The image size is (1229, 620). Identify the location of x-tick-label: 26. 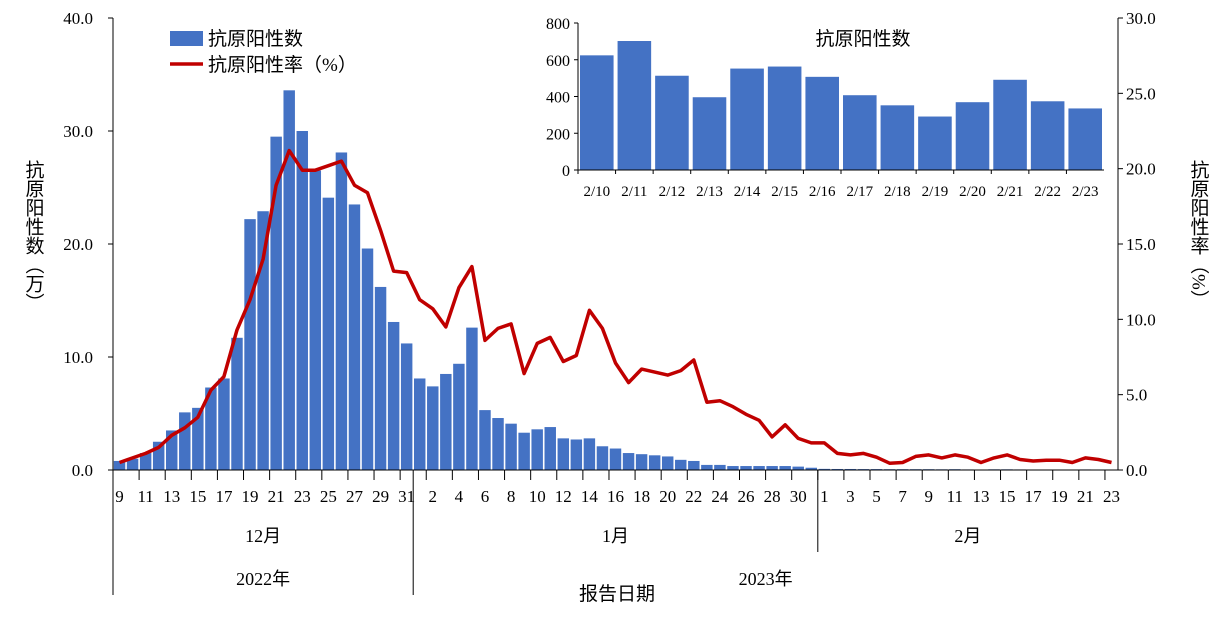
(746, 496).